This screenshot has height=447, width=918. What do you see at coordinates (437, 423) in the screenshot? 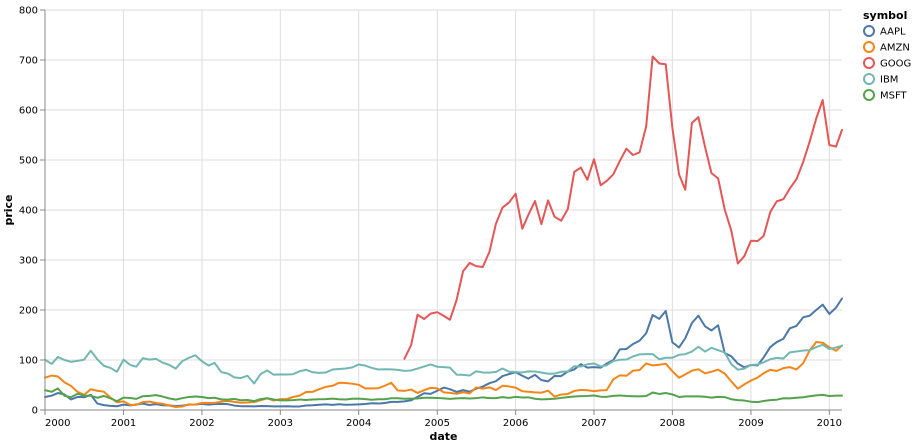
I see `x-tick-label: 2005` at bounding box center [437, 423].